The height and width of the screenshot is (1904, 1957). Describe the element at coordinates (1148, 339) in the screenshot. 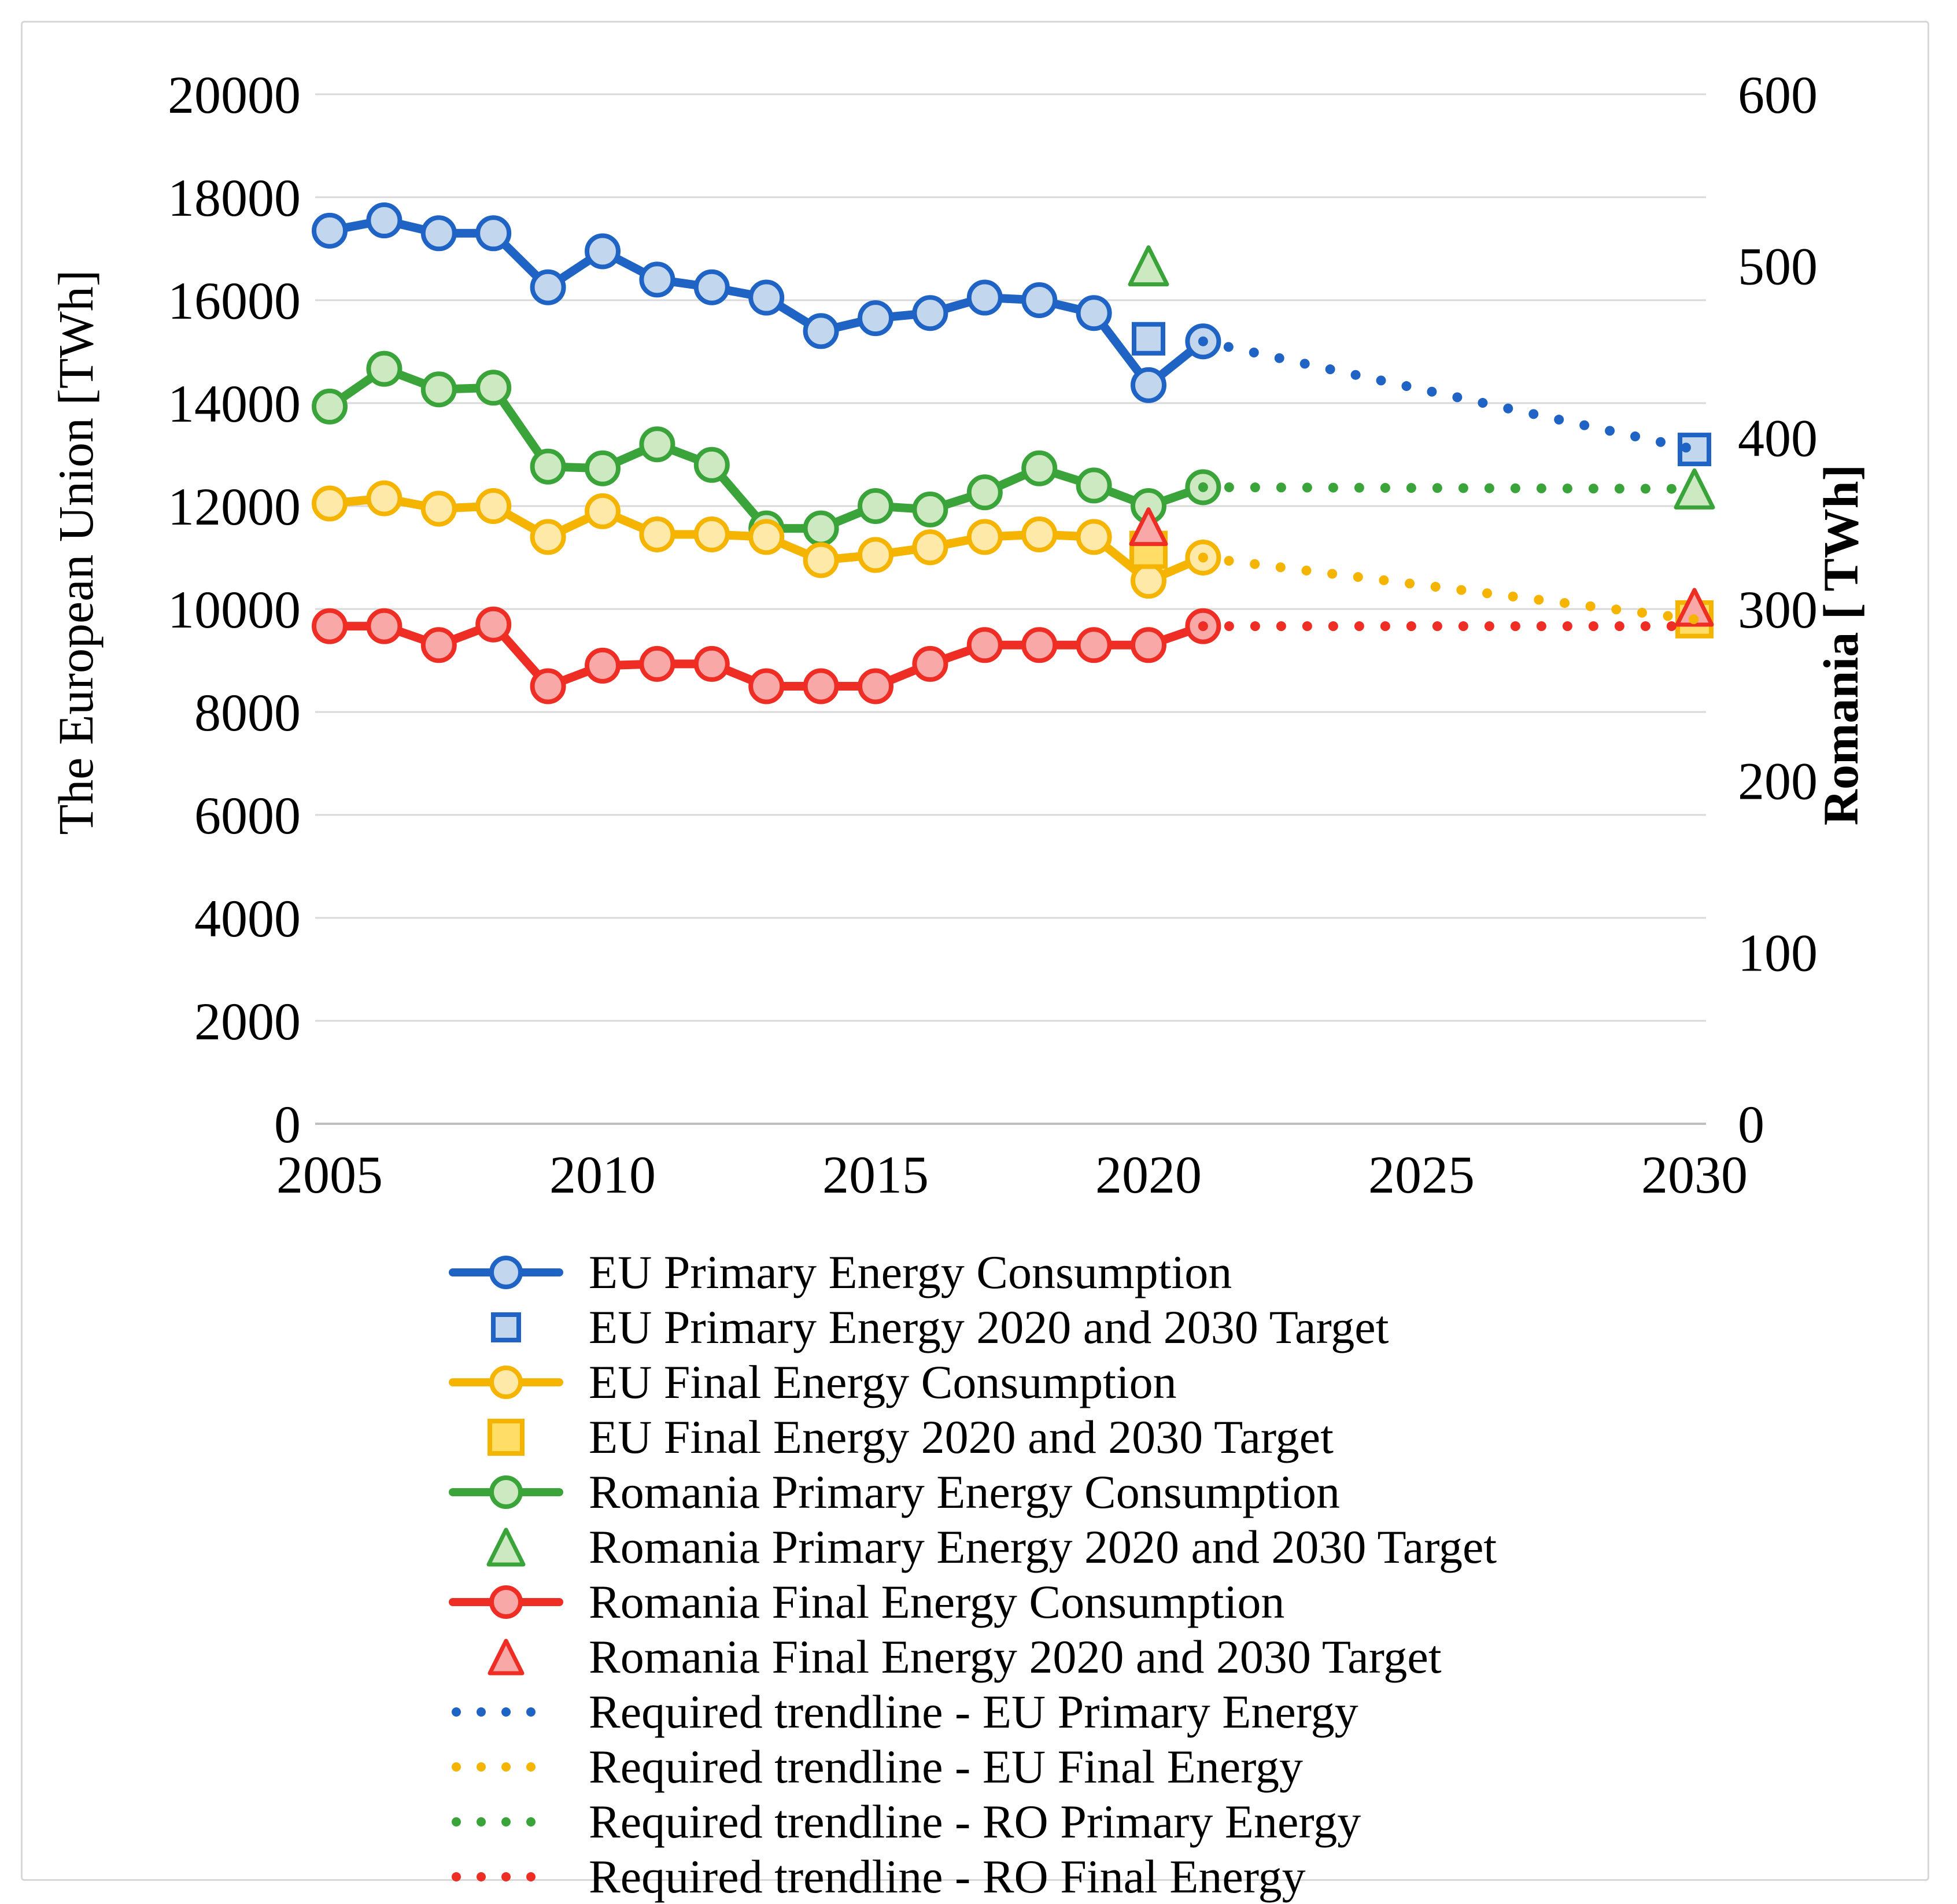

I see `target-square-marker` at that location.